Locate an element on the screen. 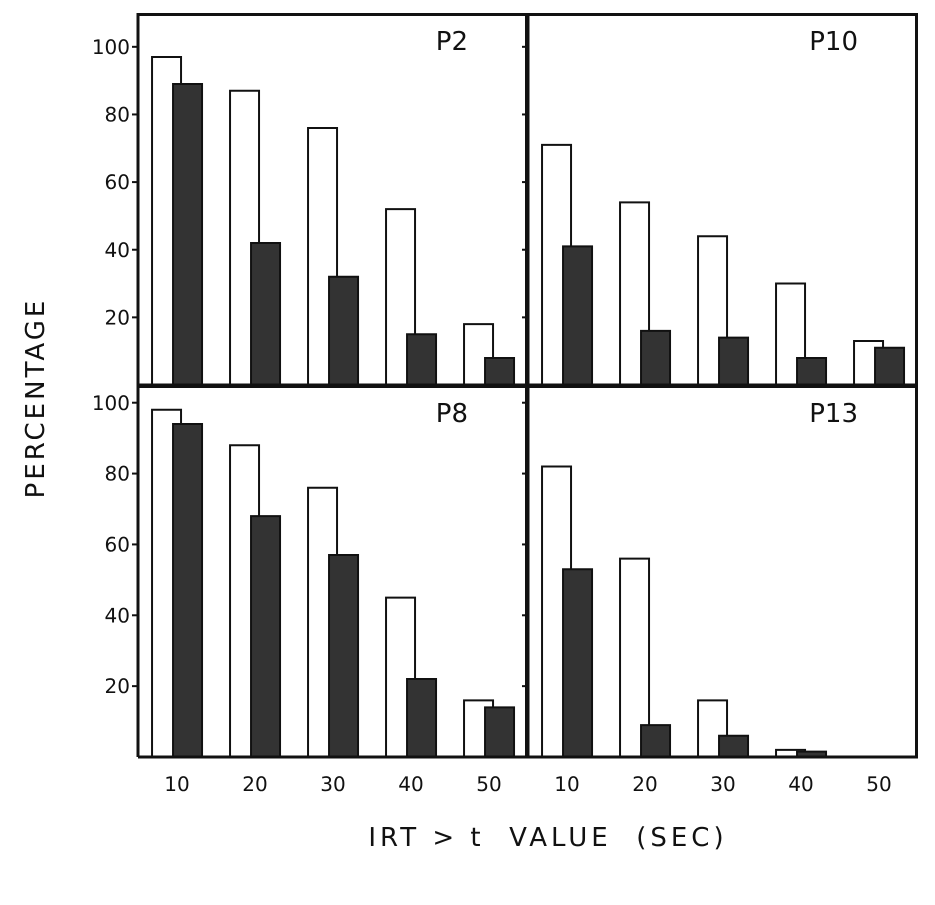  text: P8 is located at coordinates (452, 414).